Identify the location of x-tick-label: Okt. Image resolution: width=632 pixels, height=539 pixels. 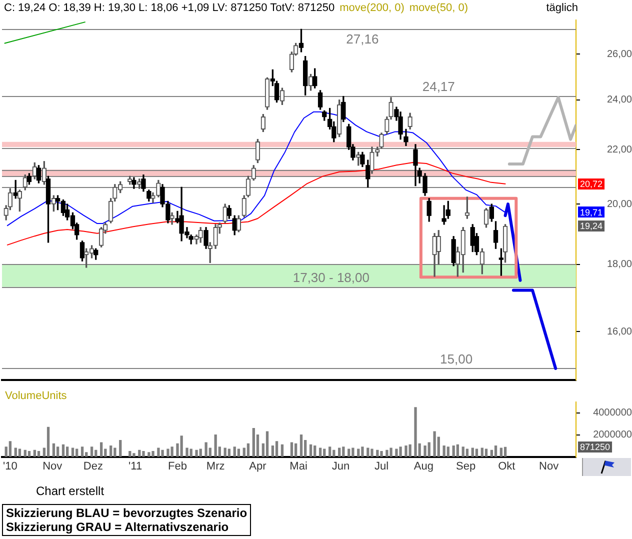
(507, 466).